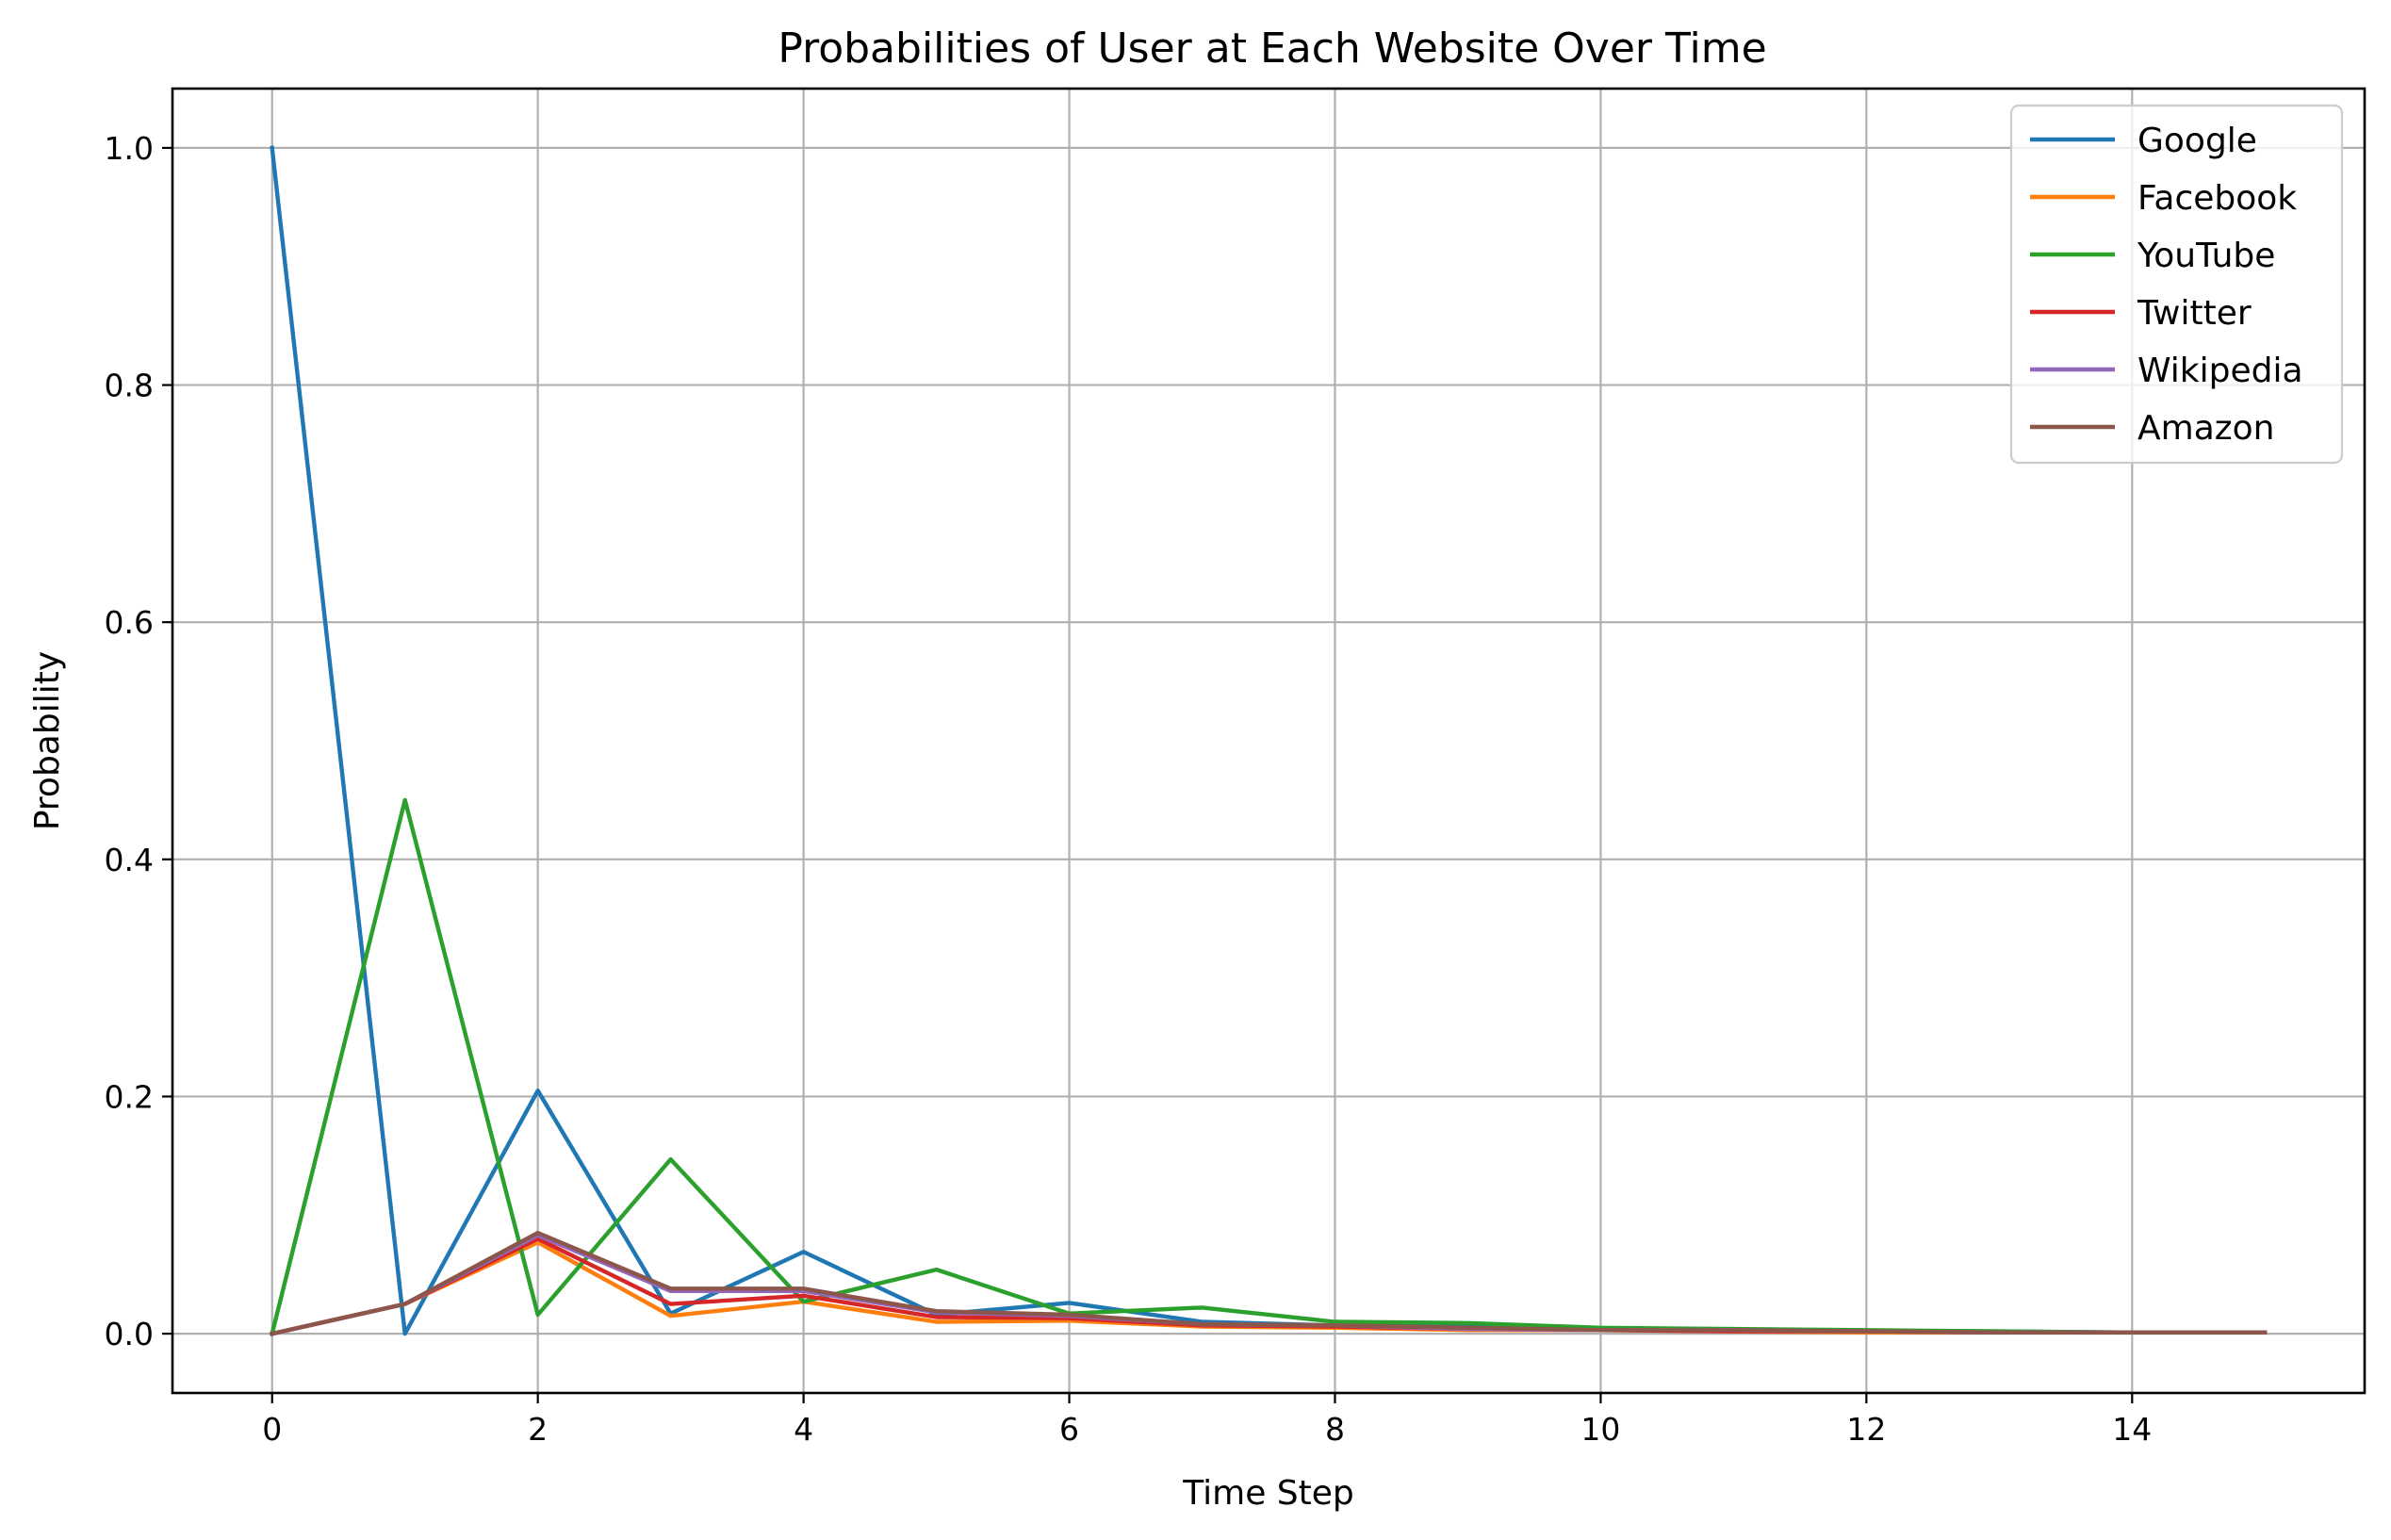 Image resolution: width=2391 pixels, height=1540 pixels. I want to click on legend-box, so click(2176, 284).